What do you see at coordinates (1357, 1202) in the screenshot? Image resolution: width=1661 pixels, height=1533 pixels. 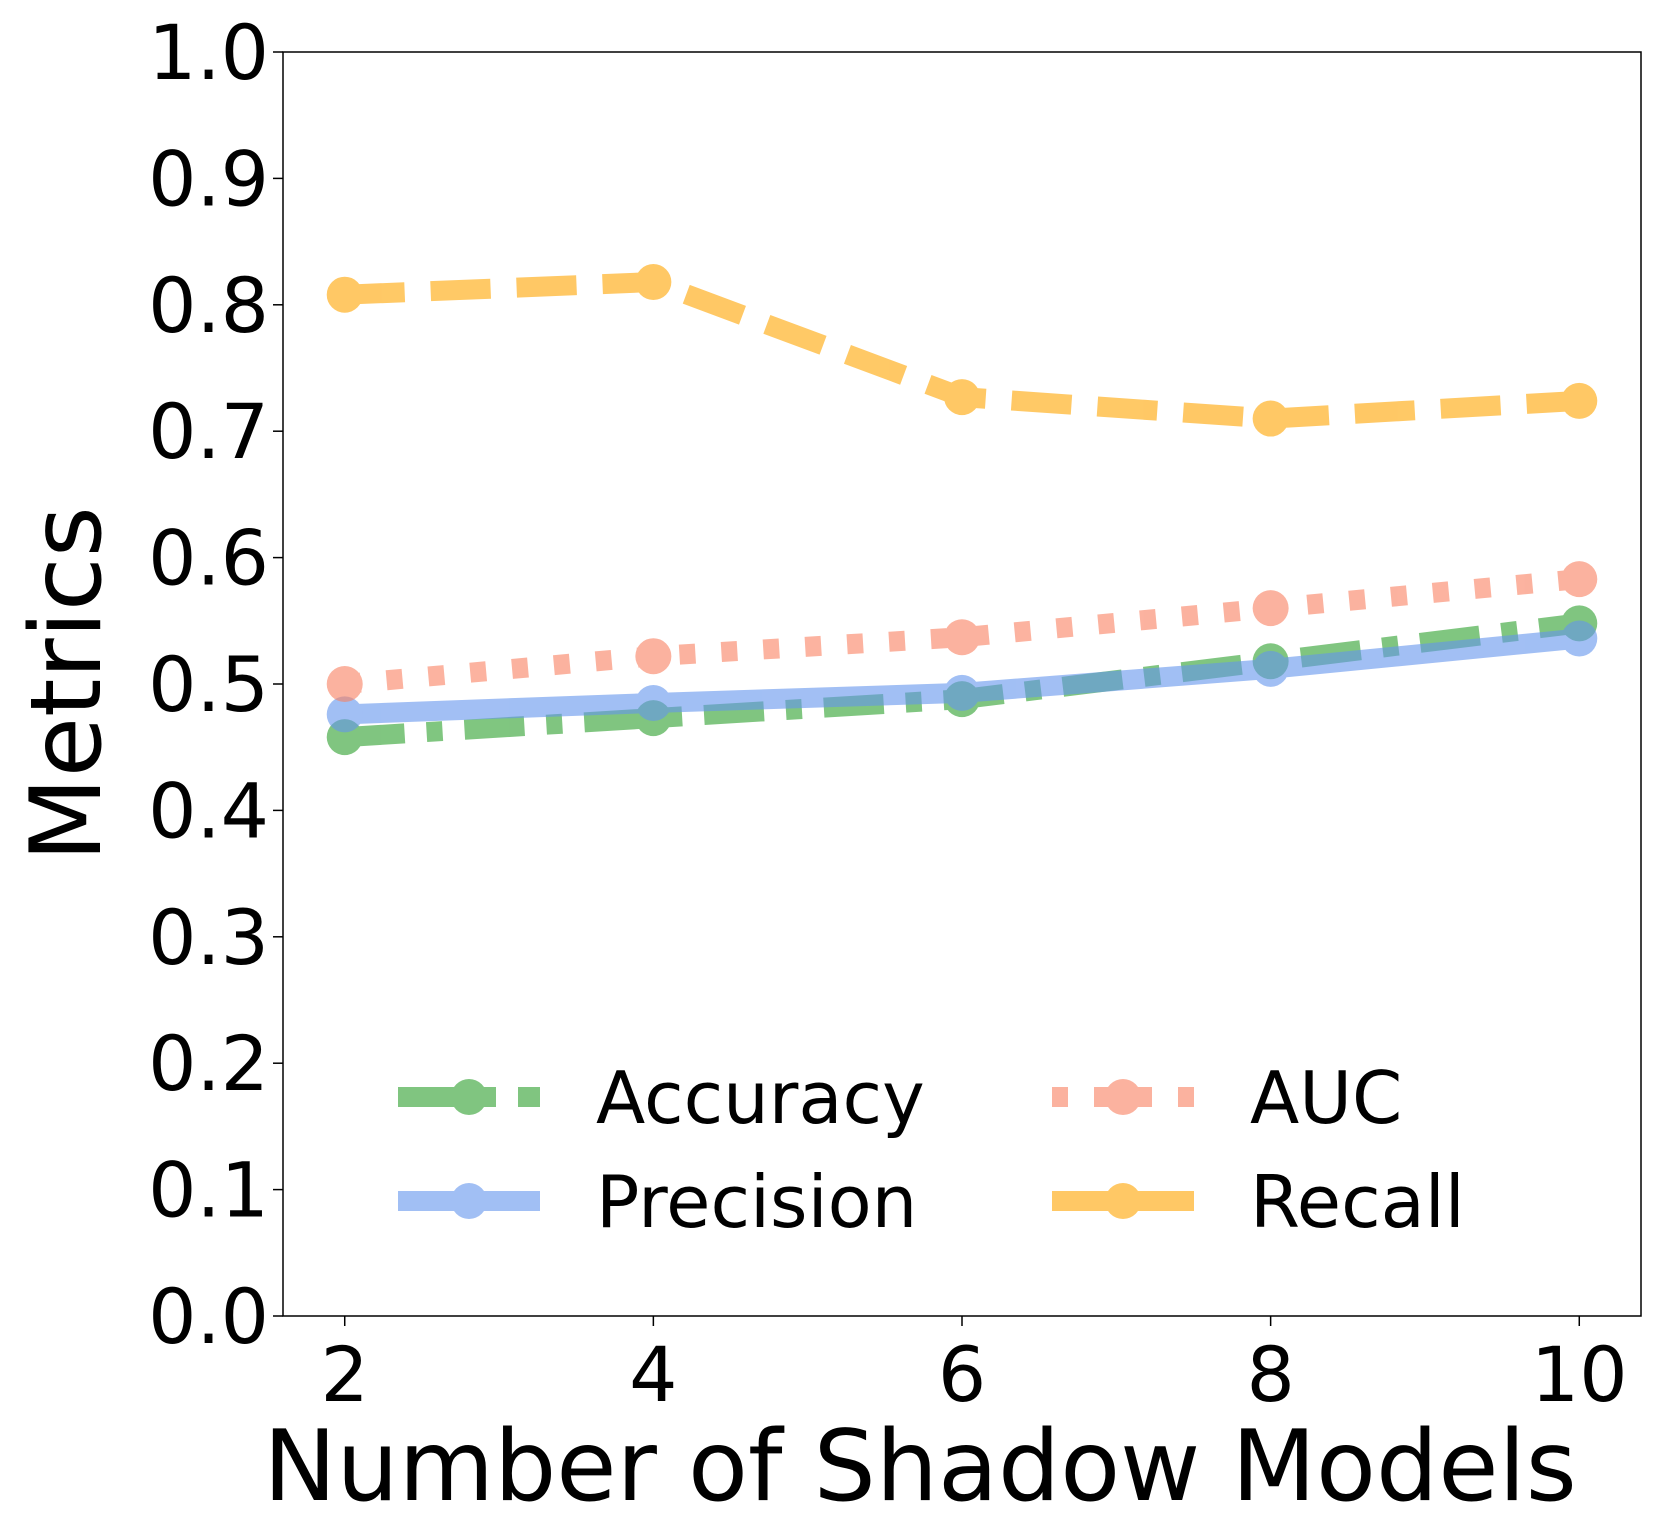 I see `legend-label: Recall` at bounding box center [1357, 1202].